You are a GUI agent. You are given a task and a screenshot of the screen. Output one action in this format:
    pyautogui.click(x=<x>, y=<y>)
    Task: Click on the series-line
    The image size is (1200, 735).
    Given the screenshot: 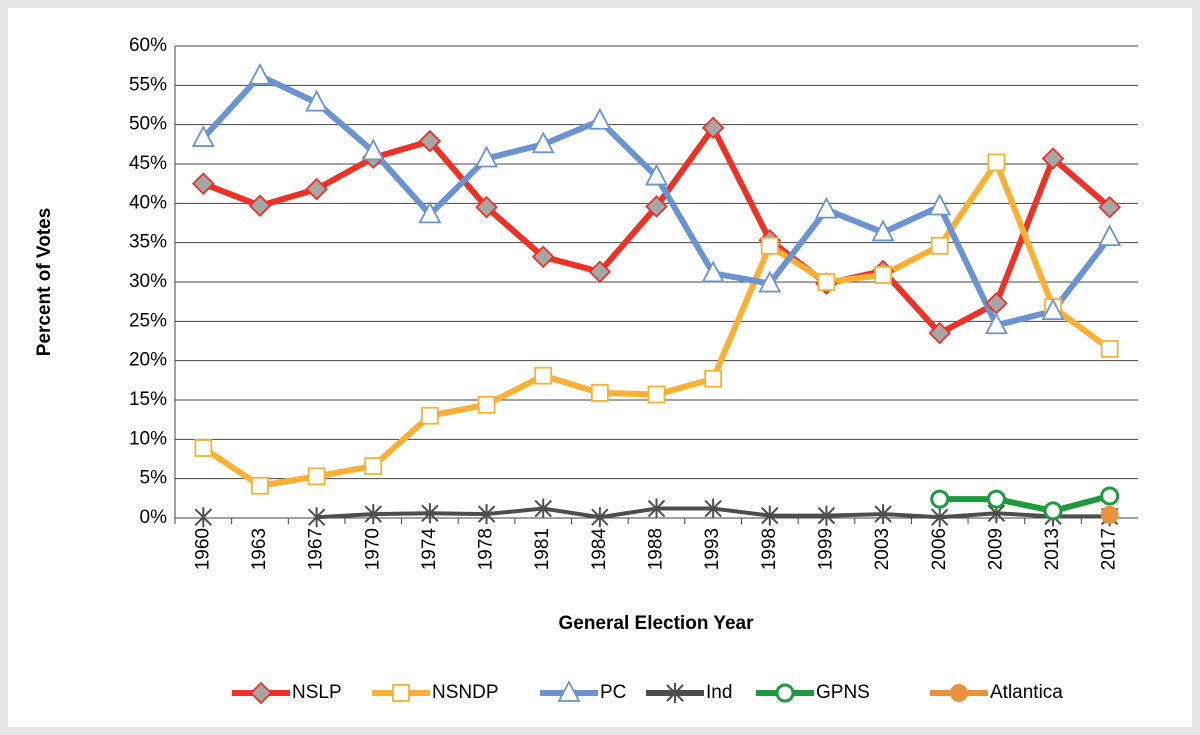 What is the action you would take?
    pyautogui.click(x=1025, y=503)
    